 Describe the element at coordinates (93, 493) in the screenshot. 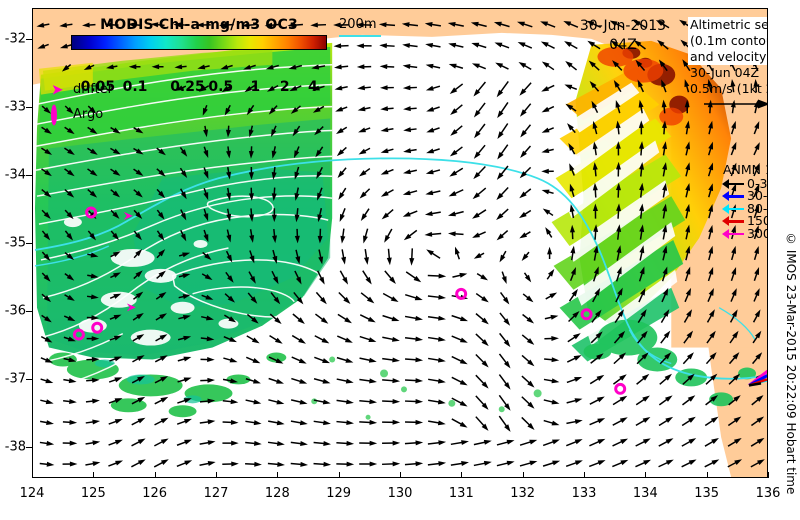

I see `x-tick-label-125: 125` at that location.